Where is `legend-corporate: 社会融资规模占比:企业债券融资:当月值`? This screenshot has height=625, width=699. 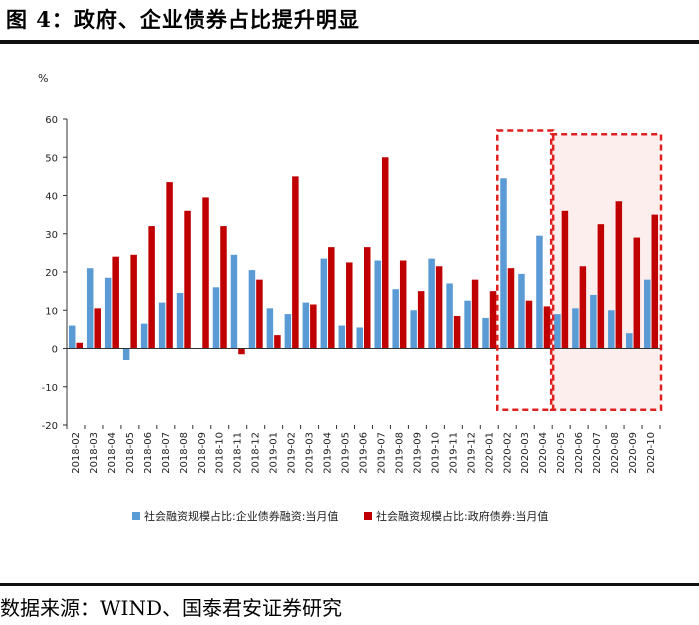 legend-corporate: 社会融资规模占比:企业债券融资:当月值 is located at coordinates (235, 516).